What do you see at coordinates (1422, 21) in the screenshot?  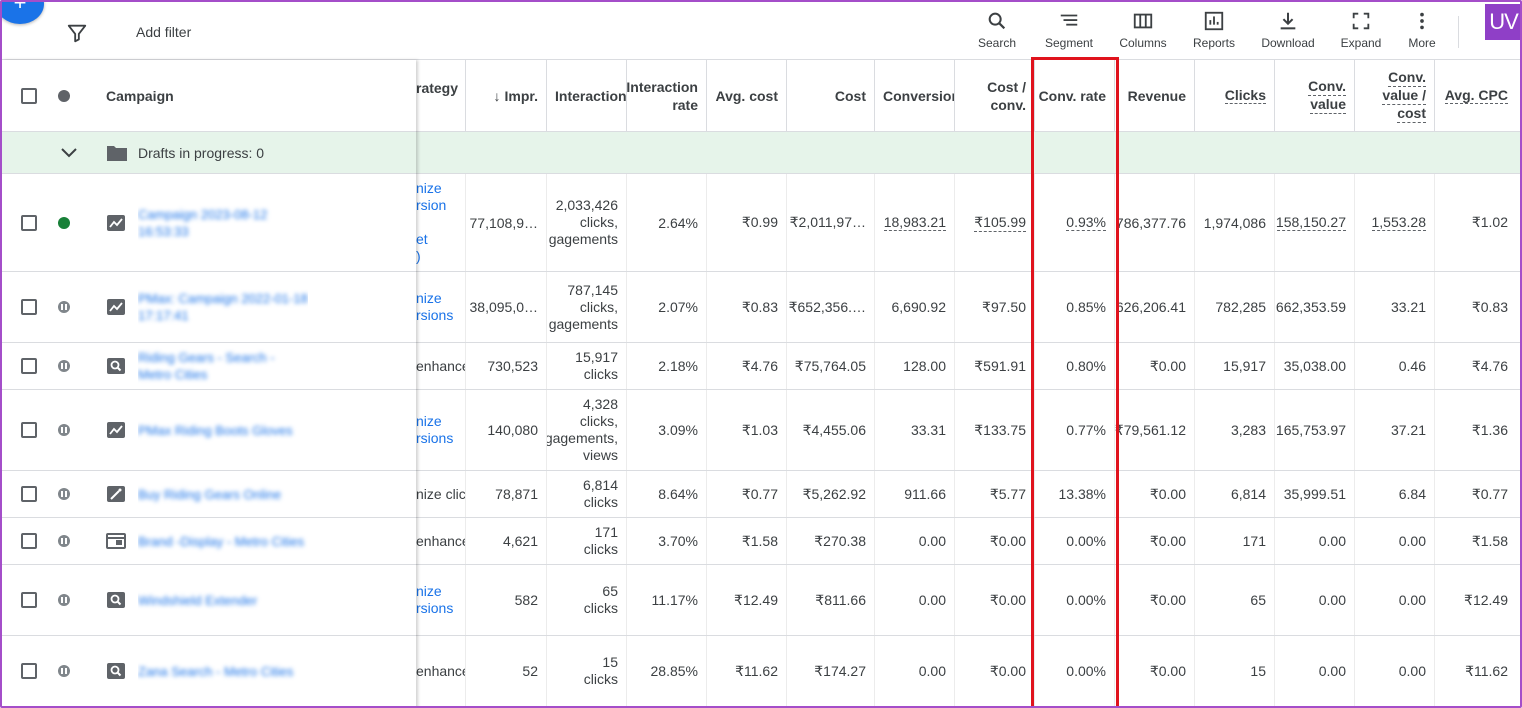 I see `more-vert-icon` at bounding box center [1422, 21].